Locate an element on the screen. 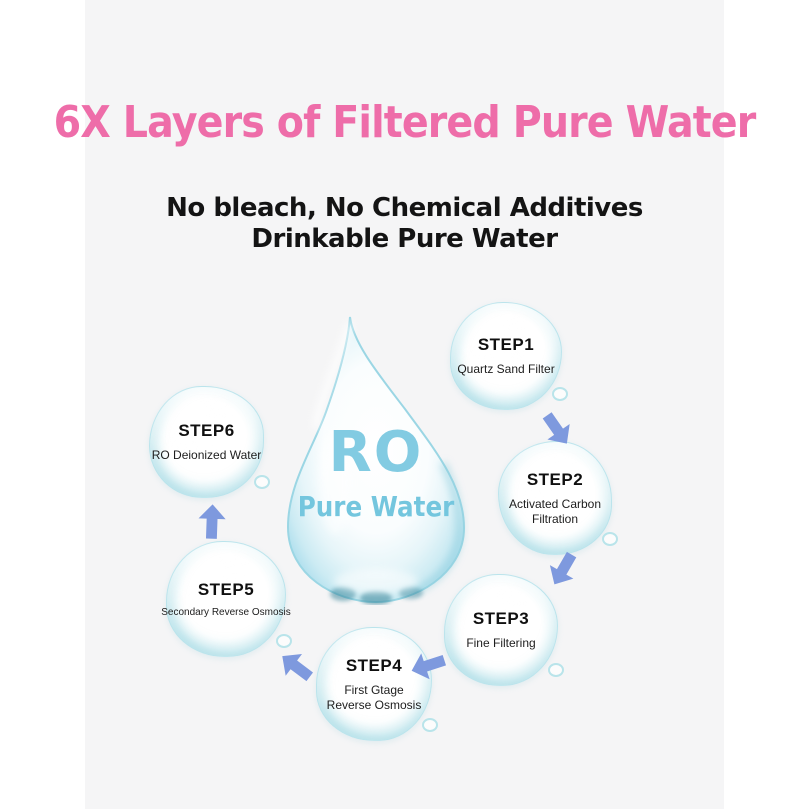 This screenshot has width=809, height=809. drop-pure-water-label: Pure Water is located at coordinates (376, 506).